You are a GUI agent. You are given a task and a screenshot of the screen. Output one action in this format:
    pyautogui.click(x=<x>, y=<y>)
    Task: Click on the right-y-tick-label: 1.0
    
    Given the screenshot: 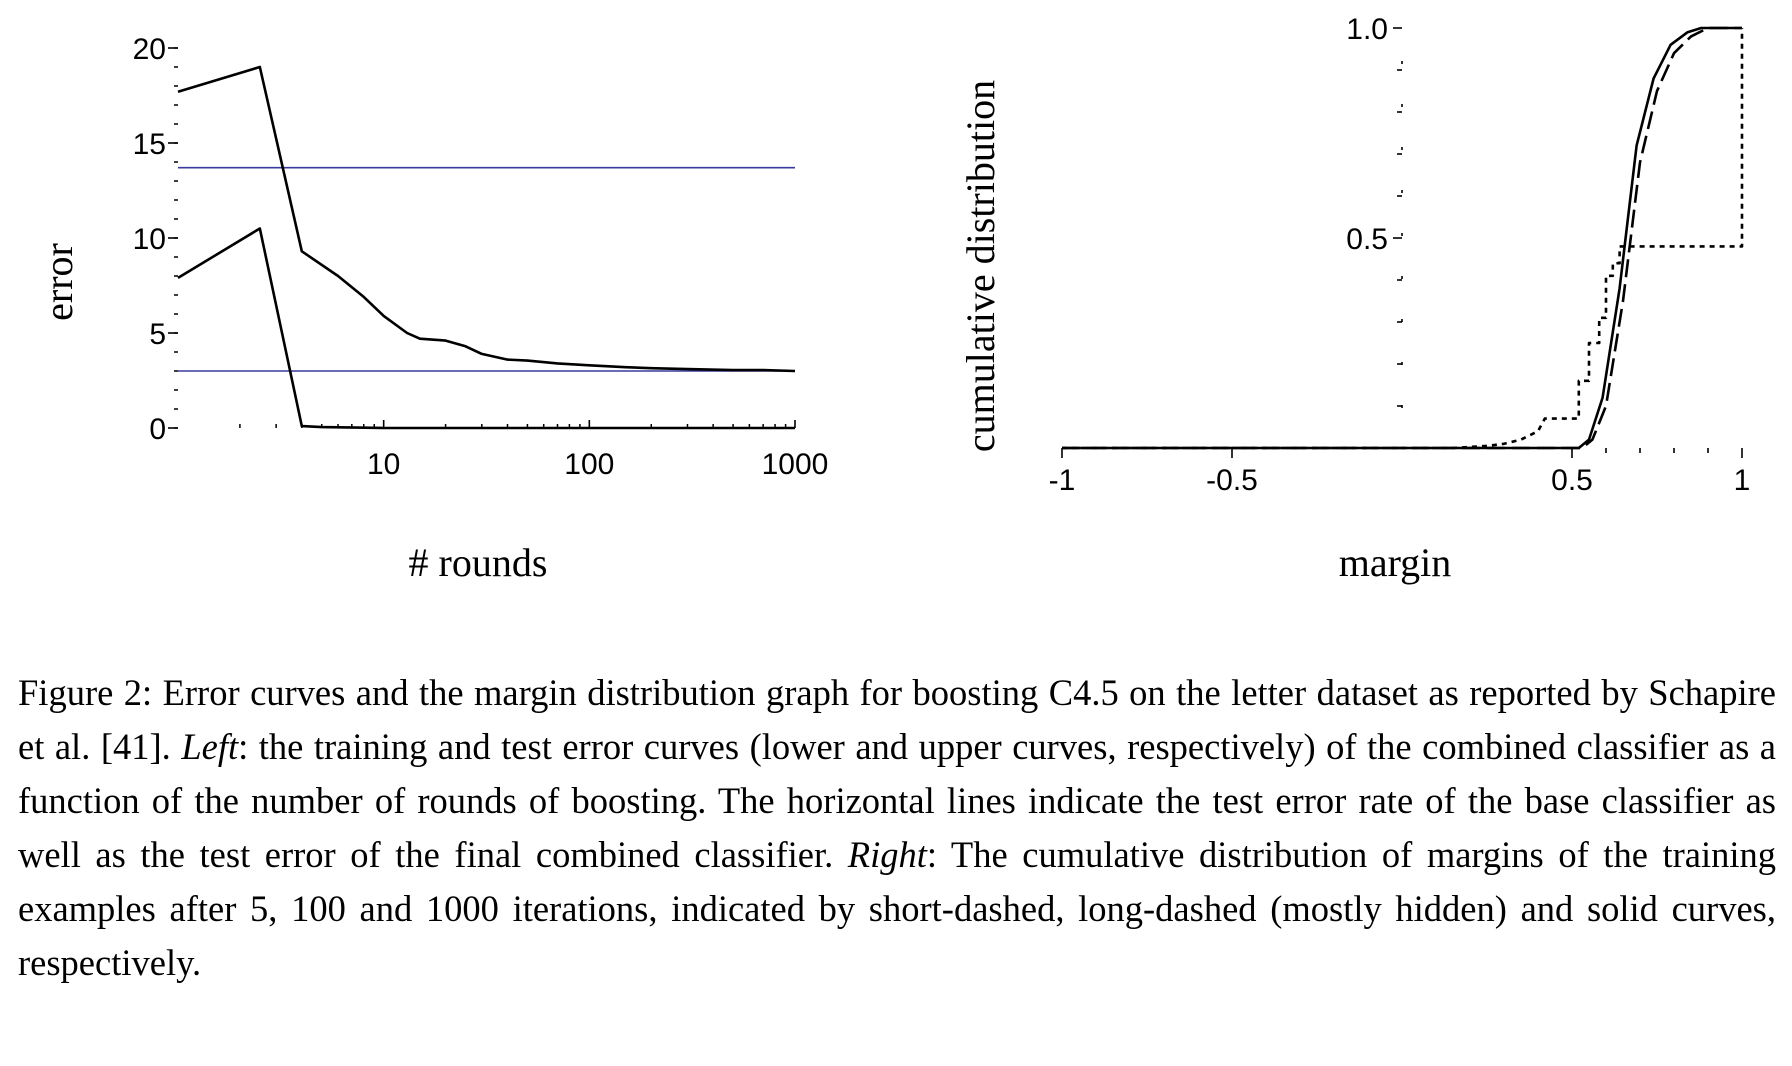 What is the action you would take?
    pyautogui.click(x=1367, y=29)
    